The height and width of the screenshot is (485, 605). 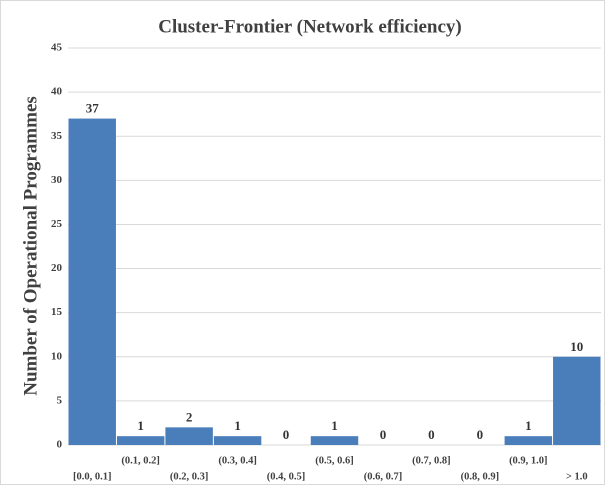 I want to click on x-tick-label: (0.1, 0.2], so click(x=140, y=460).